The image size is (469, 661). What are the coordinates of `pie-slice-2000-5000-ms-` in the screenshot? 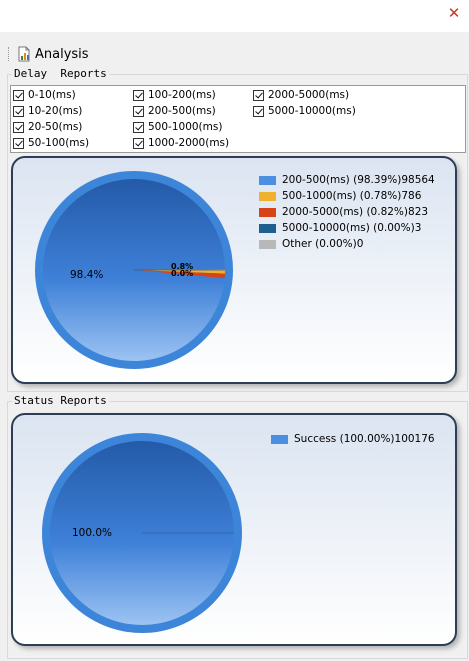 It's located at (179, 274).